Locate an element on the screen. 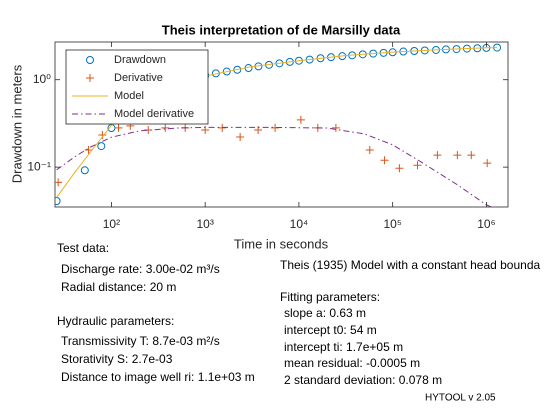  note-right: 2 standard deviation: 0.078 m is located at coordinates (363, 380).